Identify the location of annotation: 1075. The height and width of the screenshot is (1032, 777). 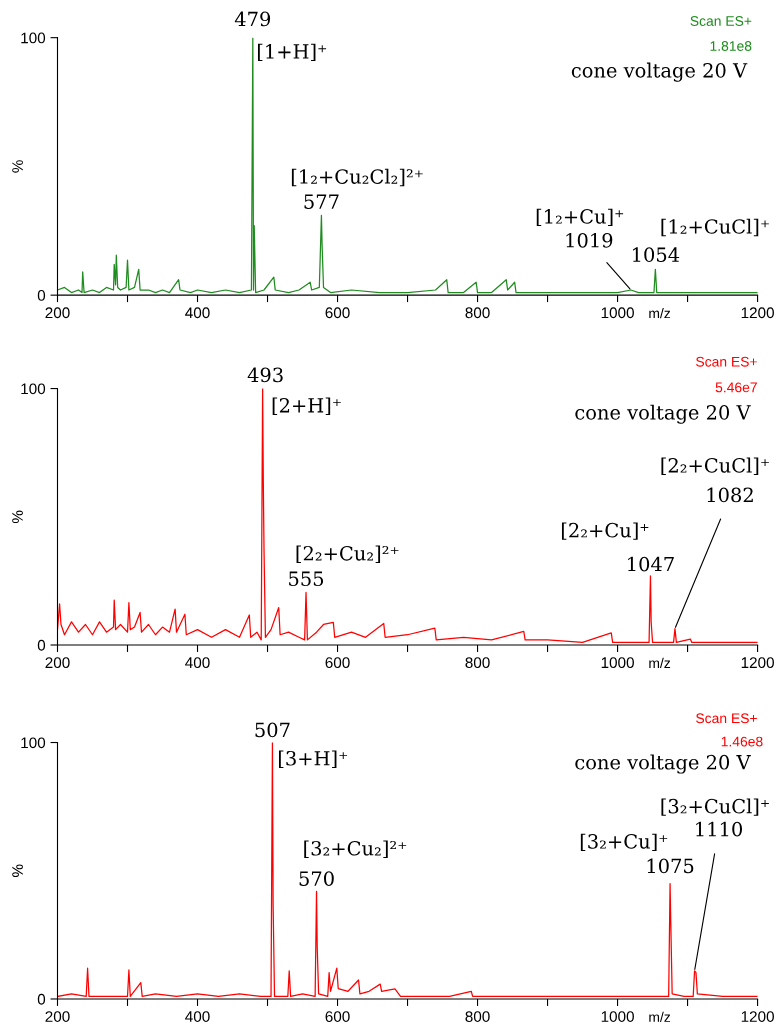
(670, 866).